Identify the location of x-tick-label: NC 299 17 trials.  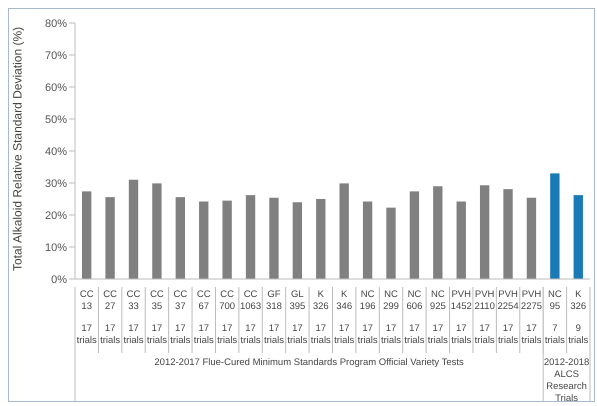
(391, 317).